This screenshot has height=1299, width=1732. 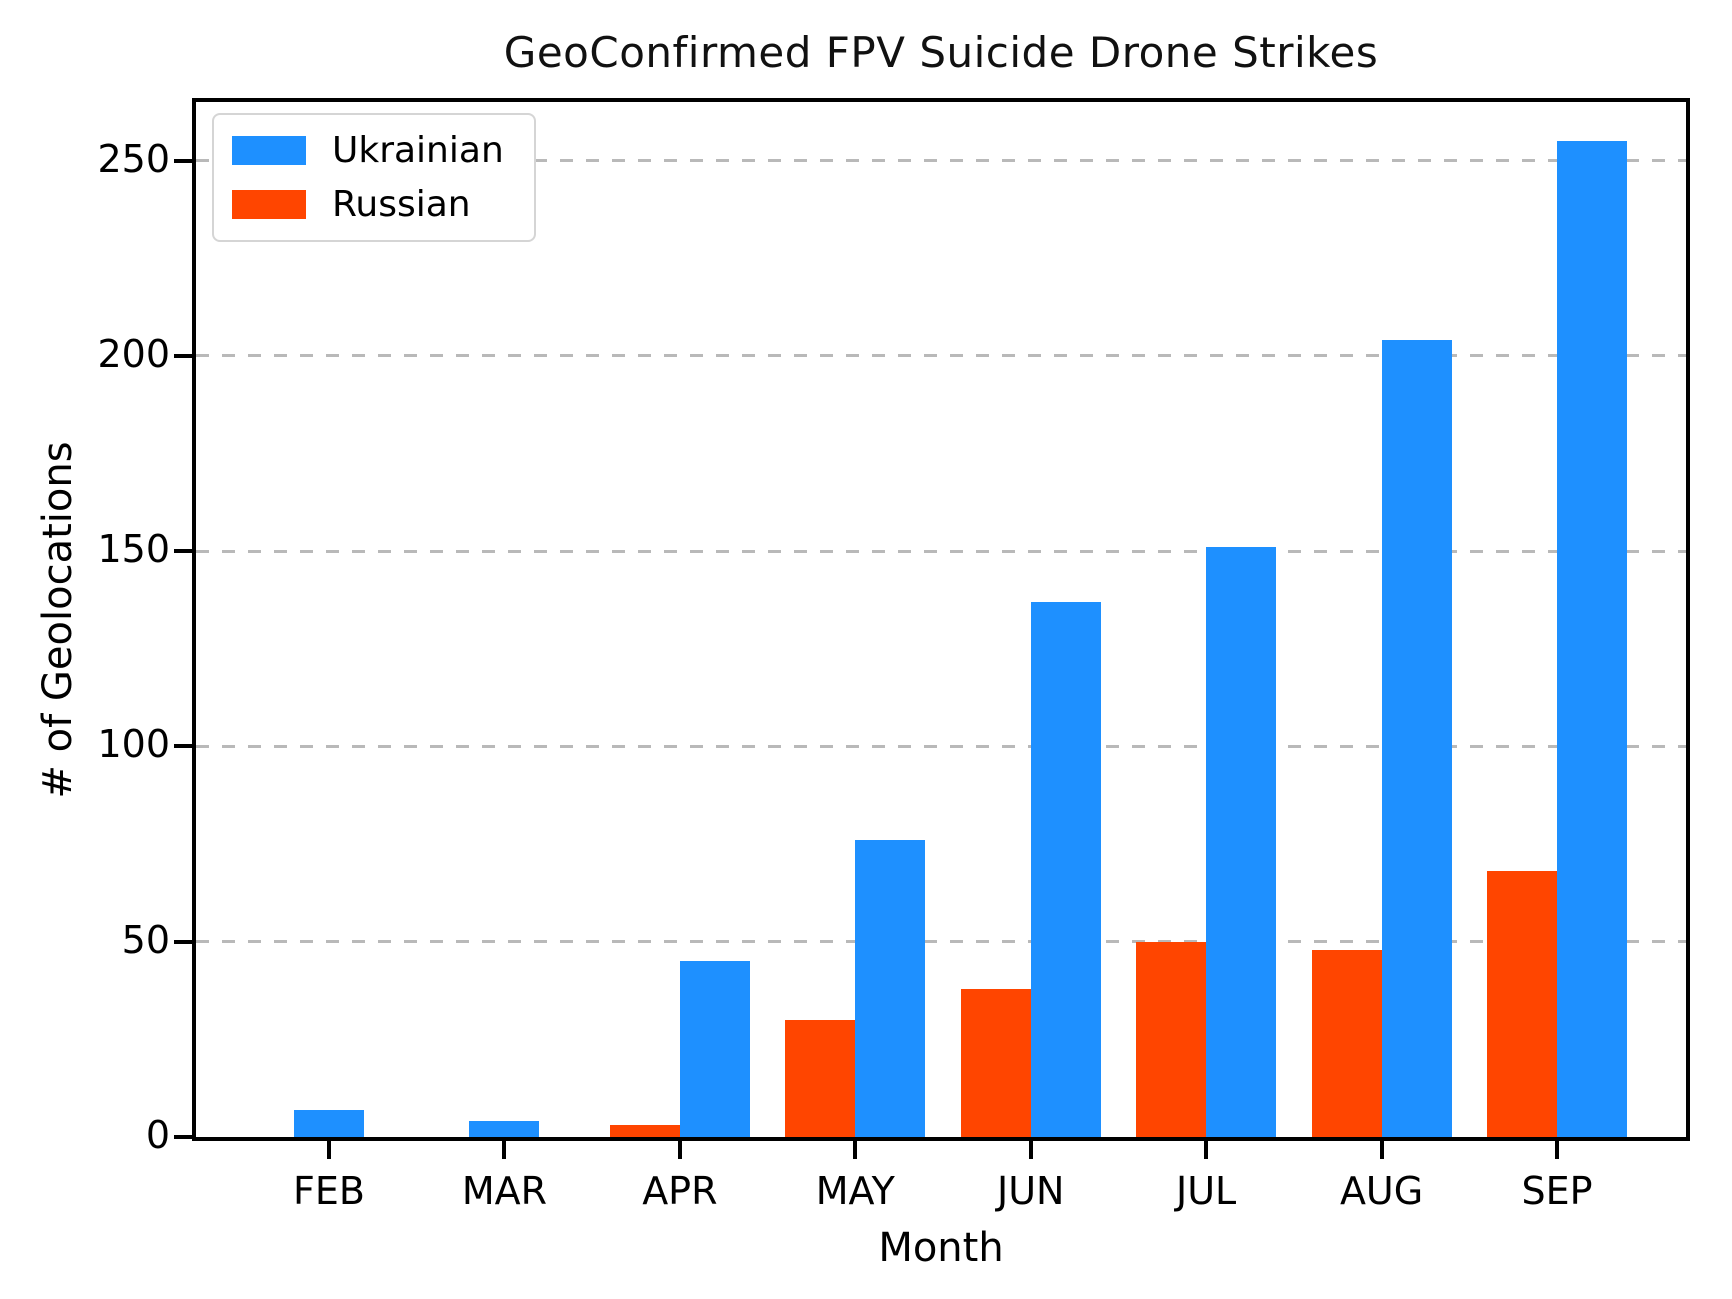 What do you see at coordinates (1346, 1043) in the screenshot?
I see `bar-russian-AUG` at bounding box center [1346, 1043].